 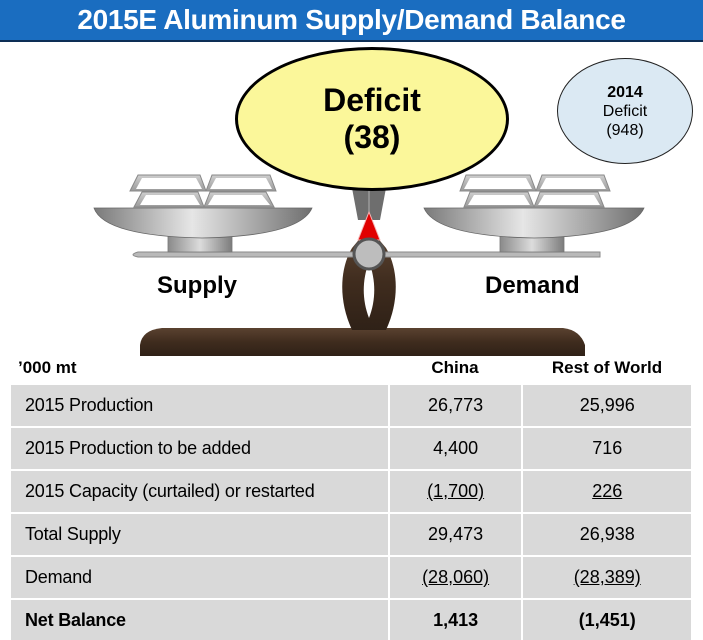 What do you see at coordinates (625, 130) in the screenshot?
I see `prior-year-value: (948)` at bounding box center [625, 130].